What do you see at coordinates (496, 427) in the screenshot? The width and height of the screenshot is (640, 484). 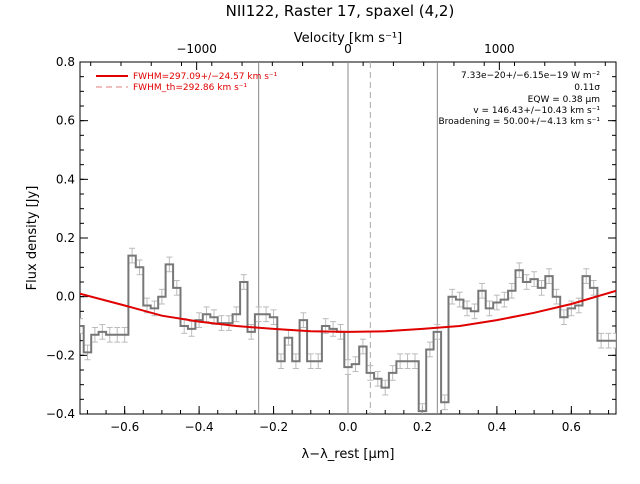 I see `x-tick-label: 0.4` at bounding box center [496, 427].